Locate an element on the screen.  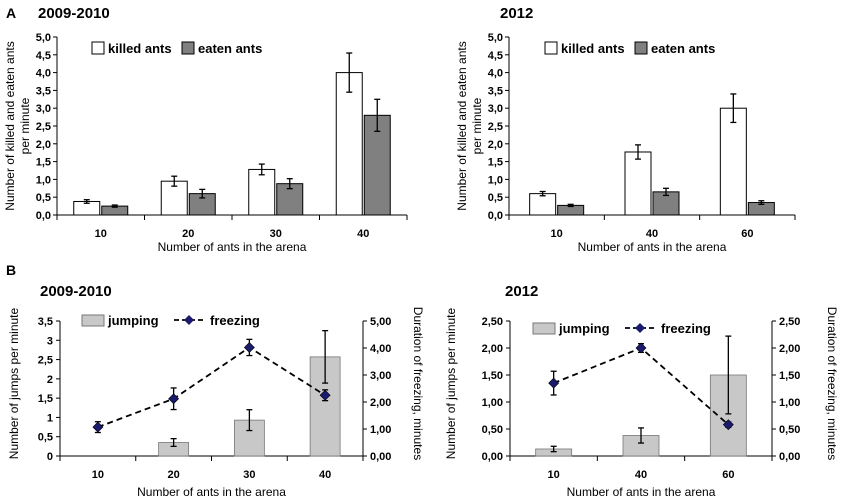
y2-tick-label: 1,50 is located at coordinates (789, 376).